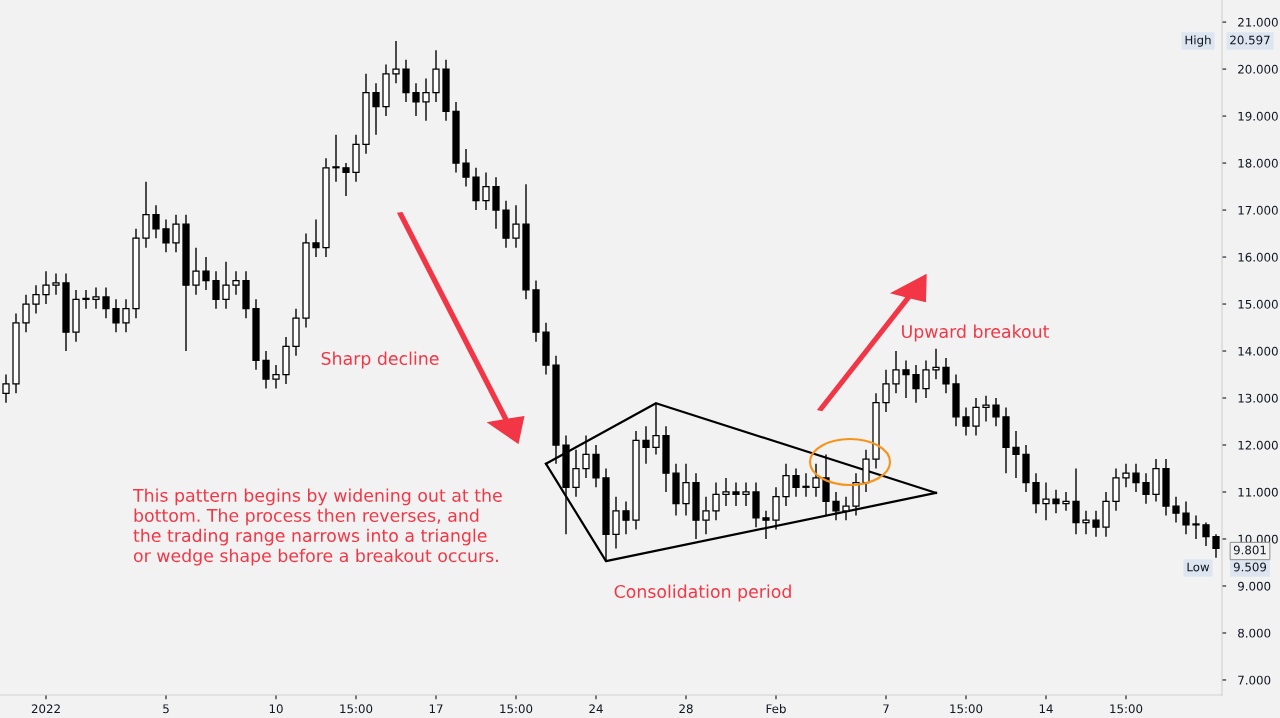 Image resolution: width=1280 pixels, height=718 pixels. I want to click on annotation: Sharp decline, so click(380, 360).